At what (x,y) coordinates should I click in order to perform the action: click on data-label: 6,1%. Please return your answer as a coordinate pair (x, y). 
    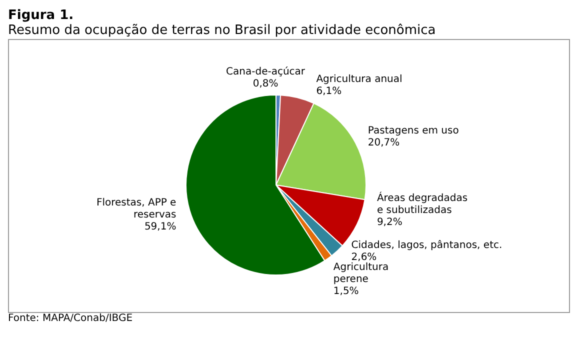
    Looking at the image, I should click on (329, 90).